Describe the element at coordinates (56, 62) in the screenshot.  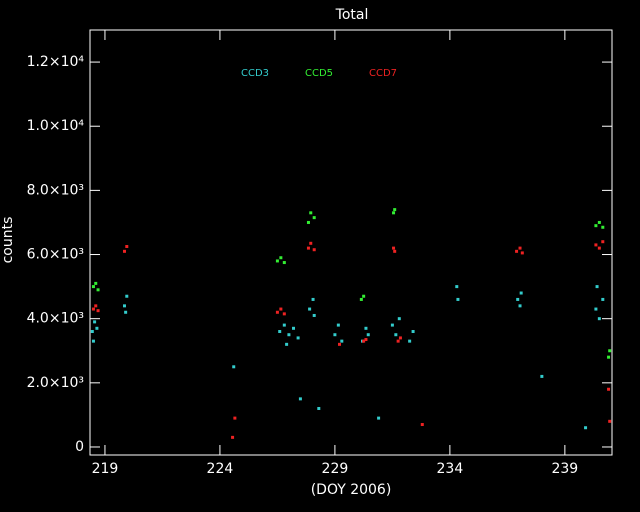
I see `y-tick-label: 1.2×10⁴` at that location.